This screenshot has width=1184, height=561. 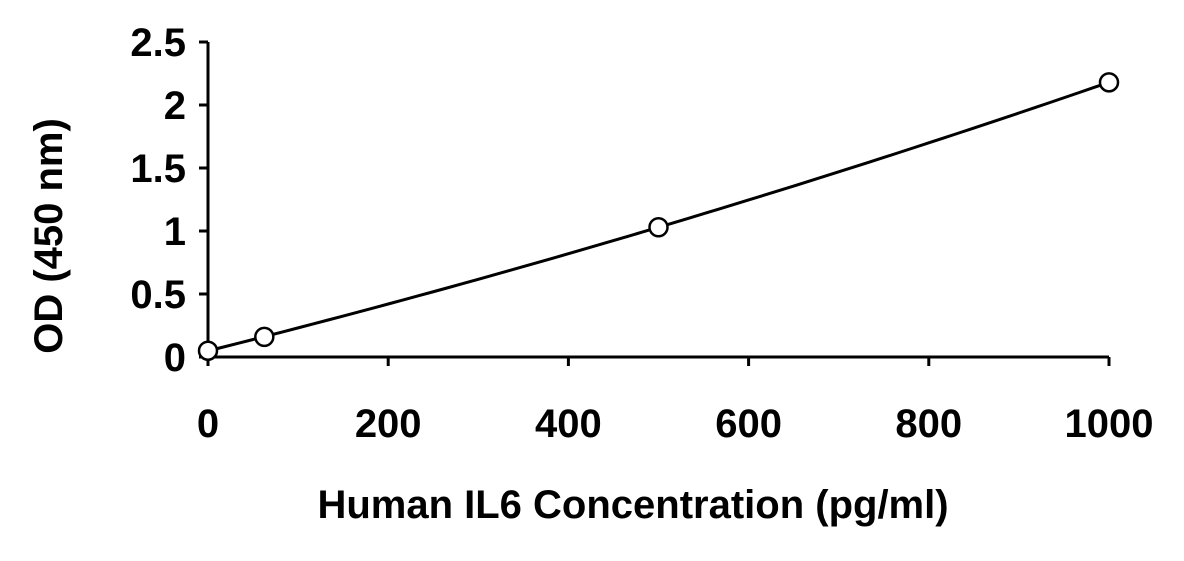 What do you see at coordinates (748, 424) in the screenshot?
I see `x-tick-label: 600` at bounding box center [748, 424].